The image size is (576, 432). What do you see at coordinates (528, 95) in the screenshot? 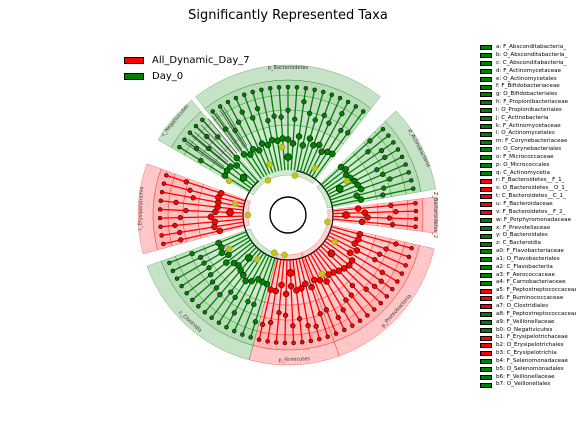
I see `taxa-key-item: g: O_Bifidobacteriales` at bounding box center [528, 95].